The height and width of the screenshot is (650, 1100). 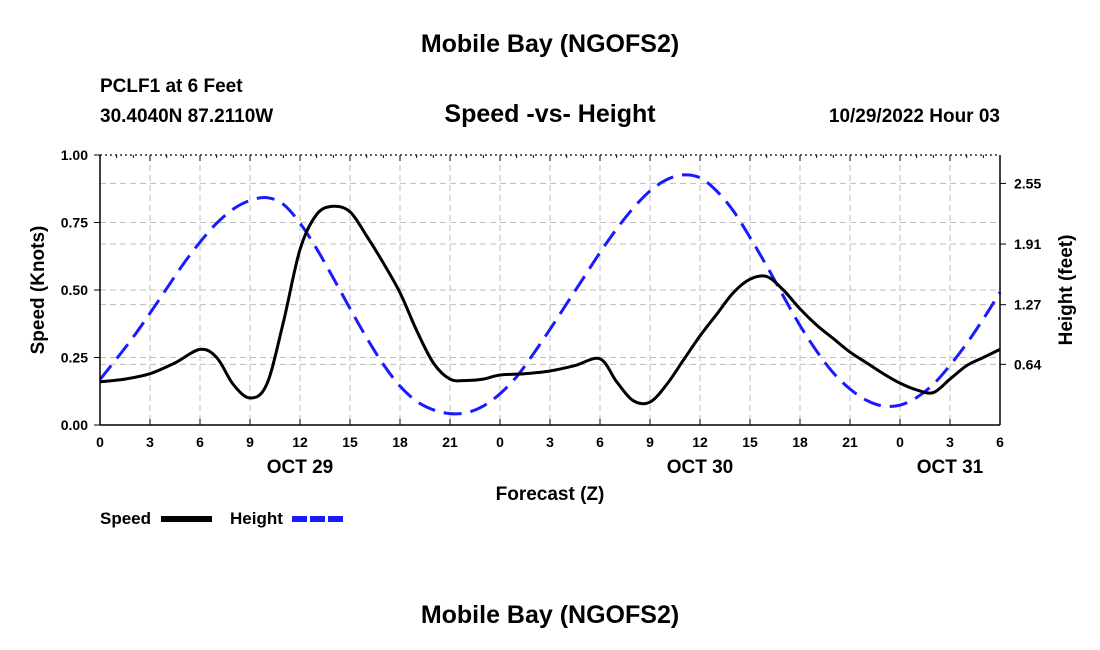 I want to click on date-label: OCT 30, so click(x=700, y=467).